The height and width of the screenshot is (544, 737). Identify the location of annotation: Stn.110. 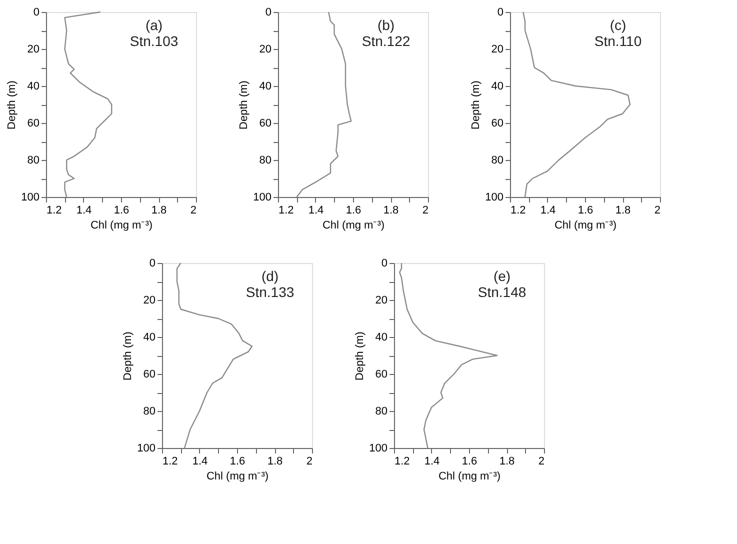
(618, 41).